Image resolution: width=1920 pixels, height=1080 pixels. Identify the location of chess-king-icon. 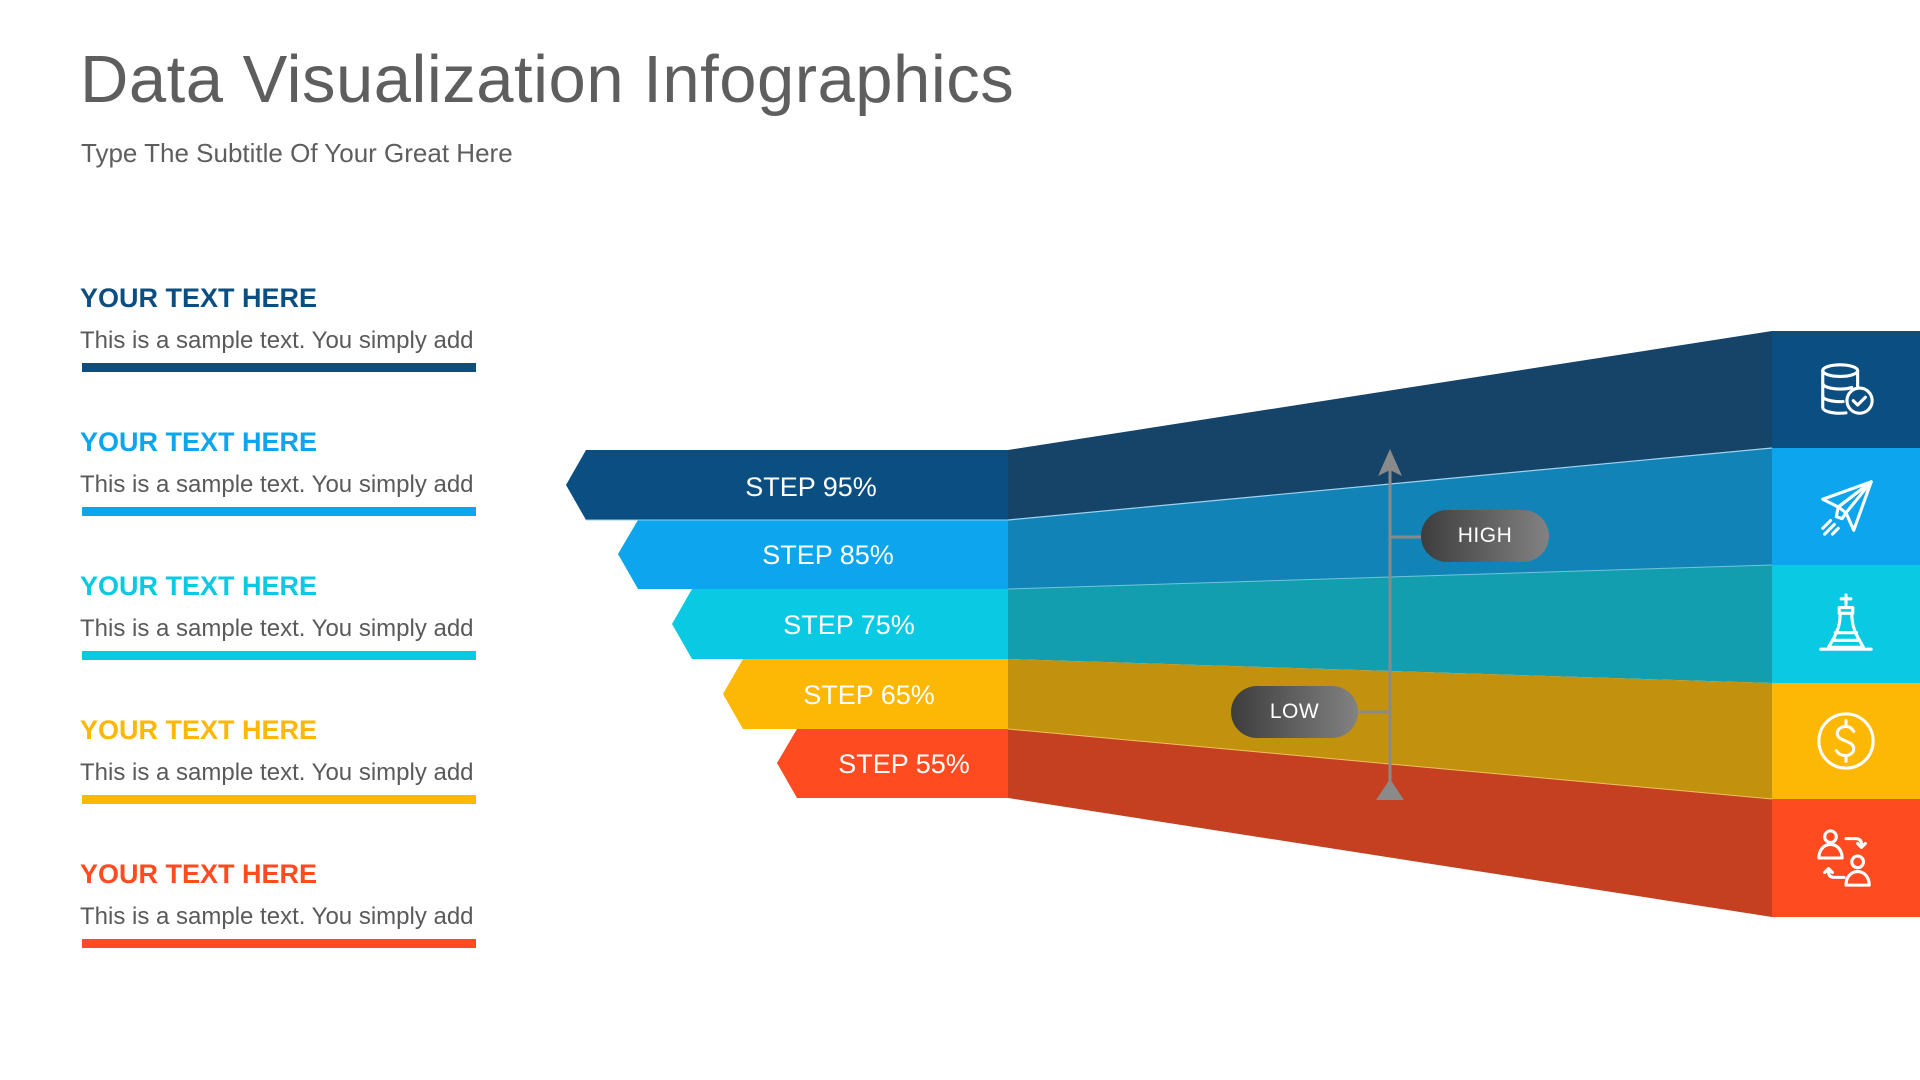
(1846, 622).